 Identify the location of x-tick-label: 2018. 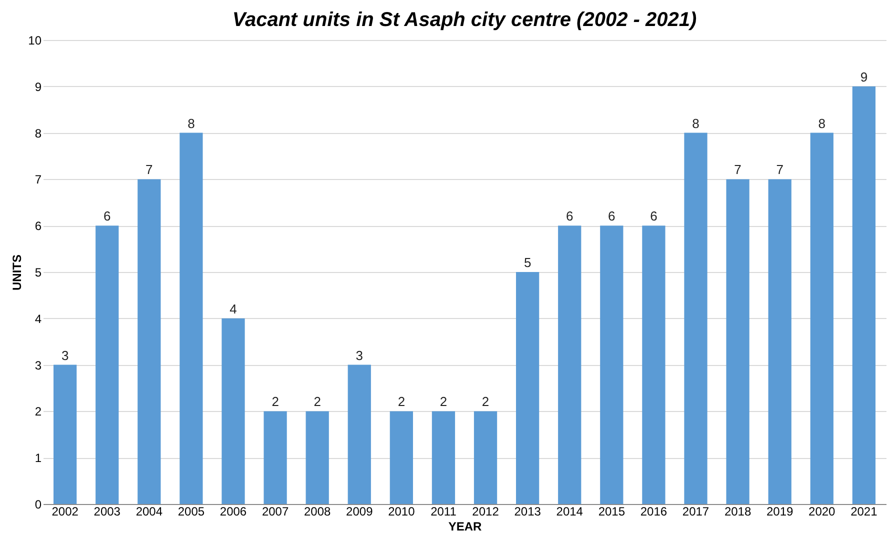
(738, 511).